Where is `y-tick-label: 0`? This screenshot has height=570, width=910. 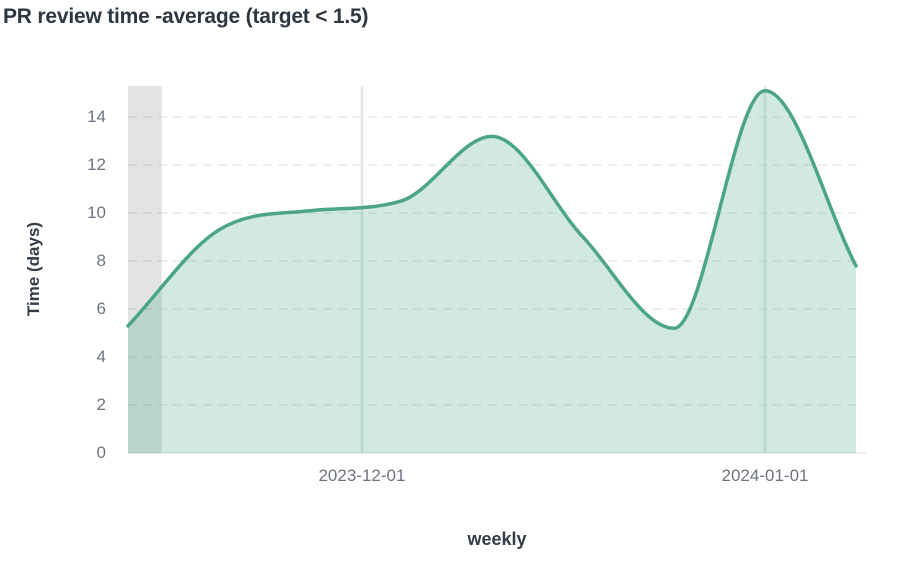
y-tick-label: 0 is located at coordinates (101, 452).